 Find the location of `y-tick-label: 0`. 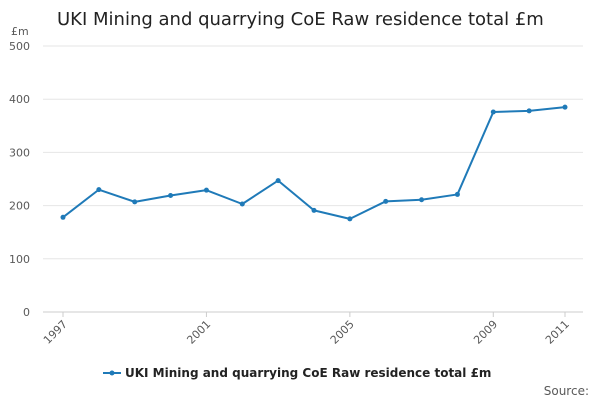

y-tick-label: 0 is located at coordinates (26, 312).